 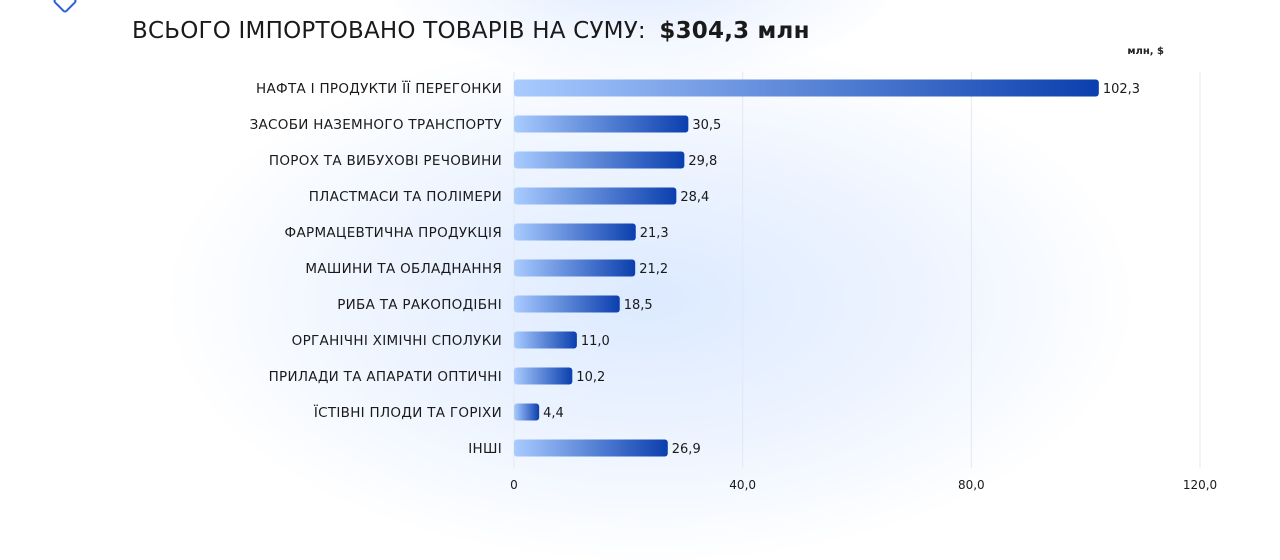 I want to click on data-label: 30,5, so click(x=706, y=125).